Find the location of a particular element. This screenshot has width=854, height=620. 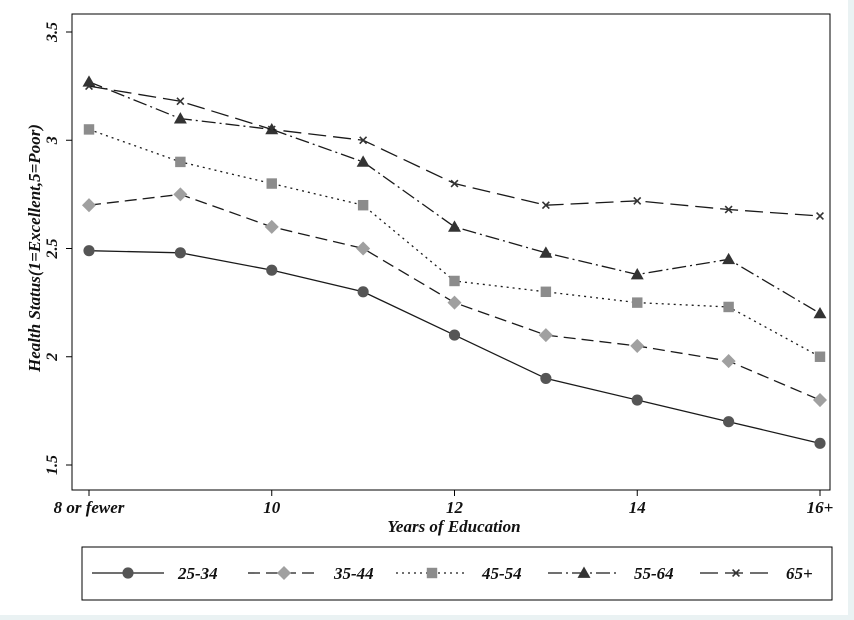

y-tick-label: 2.5 is located at coordinates (52, 249).